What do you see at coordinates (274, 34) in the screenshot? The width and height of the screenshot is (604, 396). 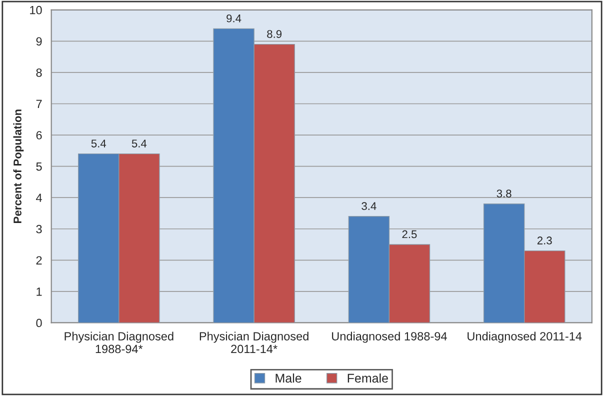 I see `data-label: 8.9` at bounding box center [274, 34].